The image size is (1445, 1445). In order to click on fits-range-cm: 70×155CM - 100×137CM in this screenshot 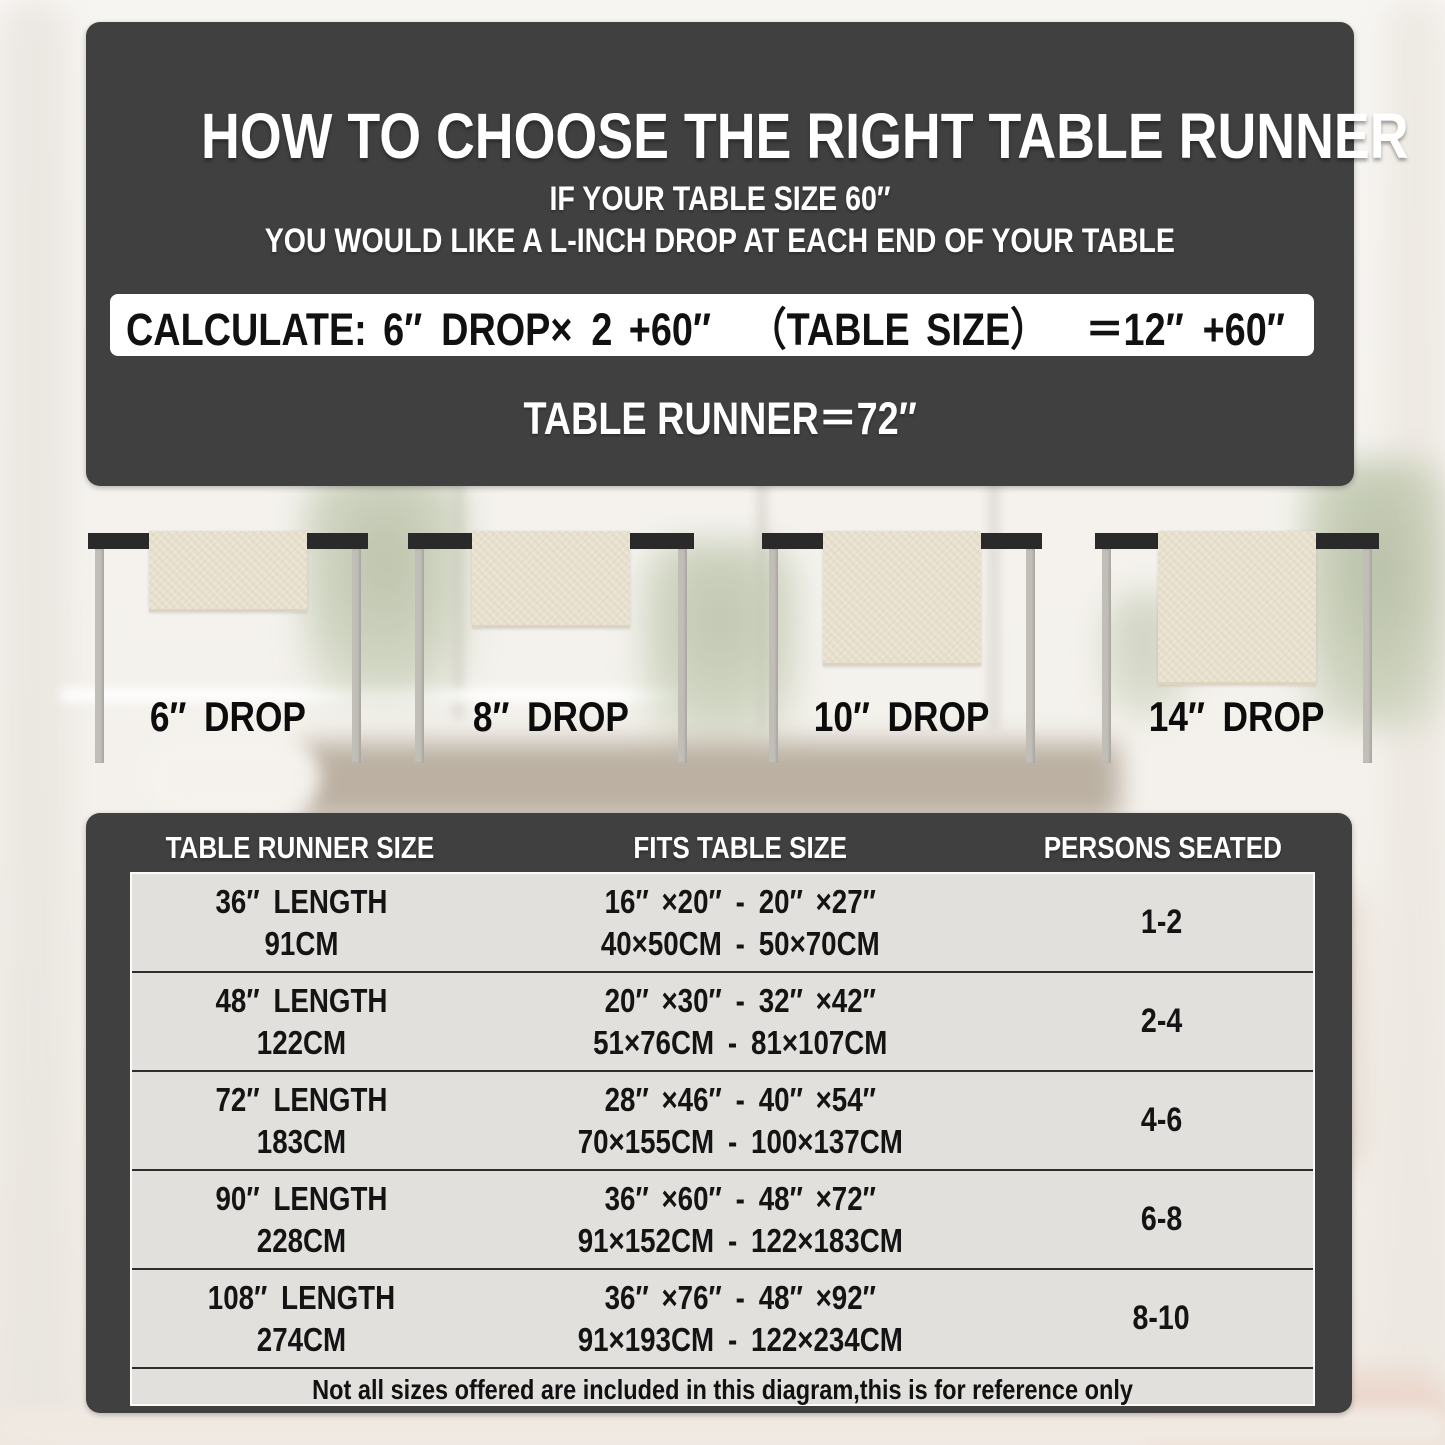, I will do `click(740, 1141)`.